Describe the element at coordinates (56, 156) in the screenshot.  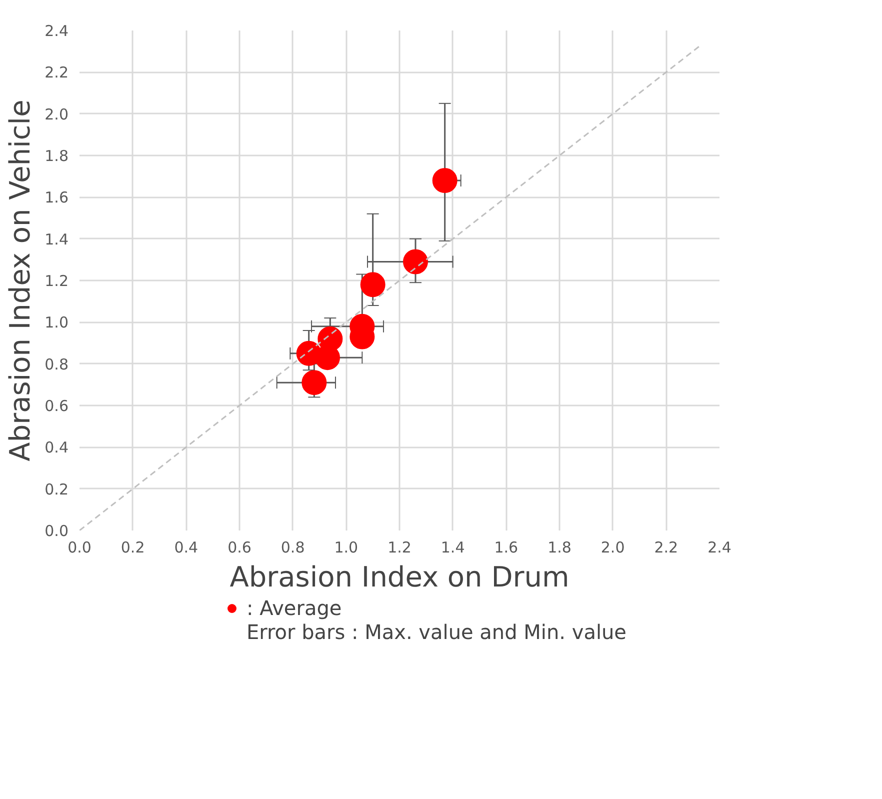
I see `y-tick-label: 1.8` at that location.